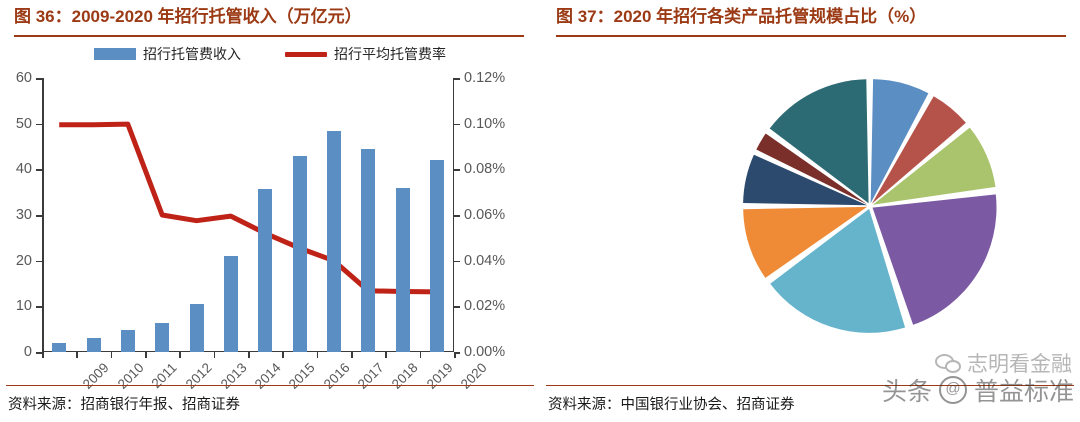 This screenshot has height=422, width=1080. Describe the element at coordinates (164, 376) in the screenshot. I see `x-axis-tick-label: 2011` at that location.